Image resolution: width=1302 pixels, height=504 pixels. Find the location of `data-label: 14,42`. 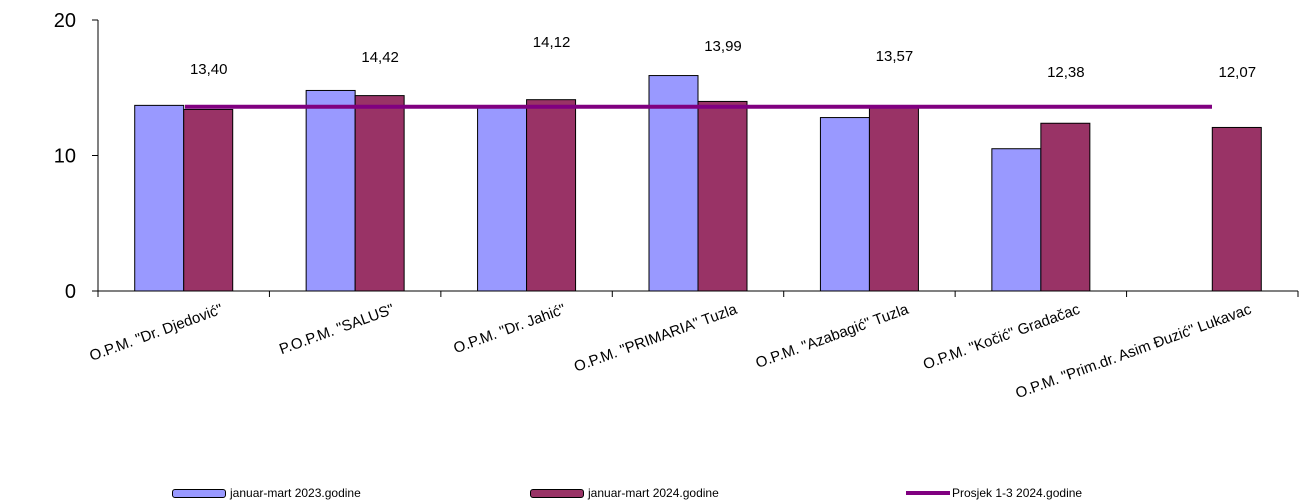

data-label: 14,42 is located at coordinates (380, 57).